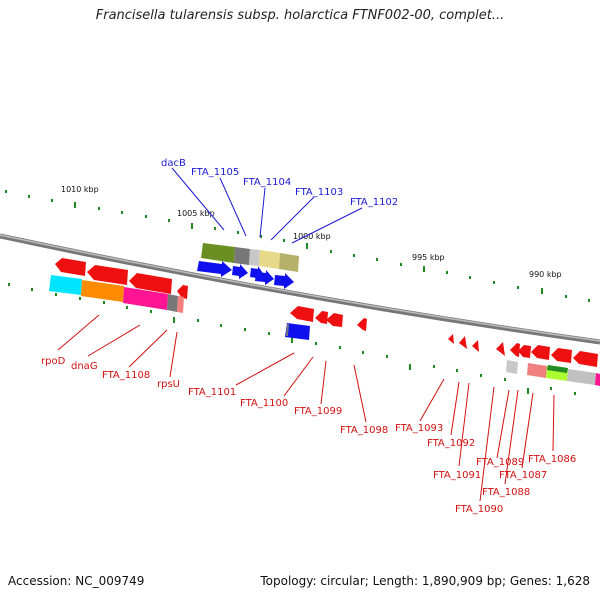 The image size is (600, 600). Describe the element at coordinates (374, 202) in the screenshot. I see `gene-label-fta-1102: FTA_1102` at that location.